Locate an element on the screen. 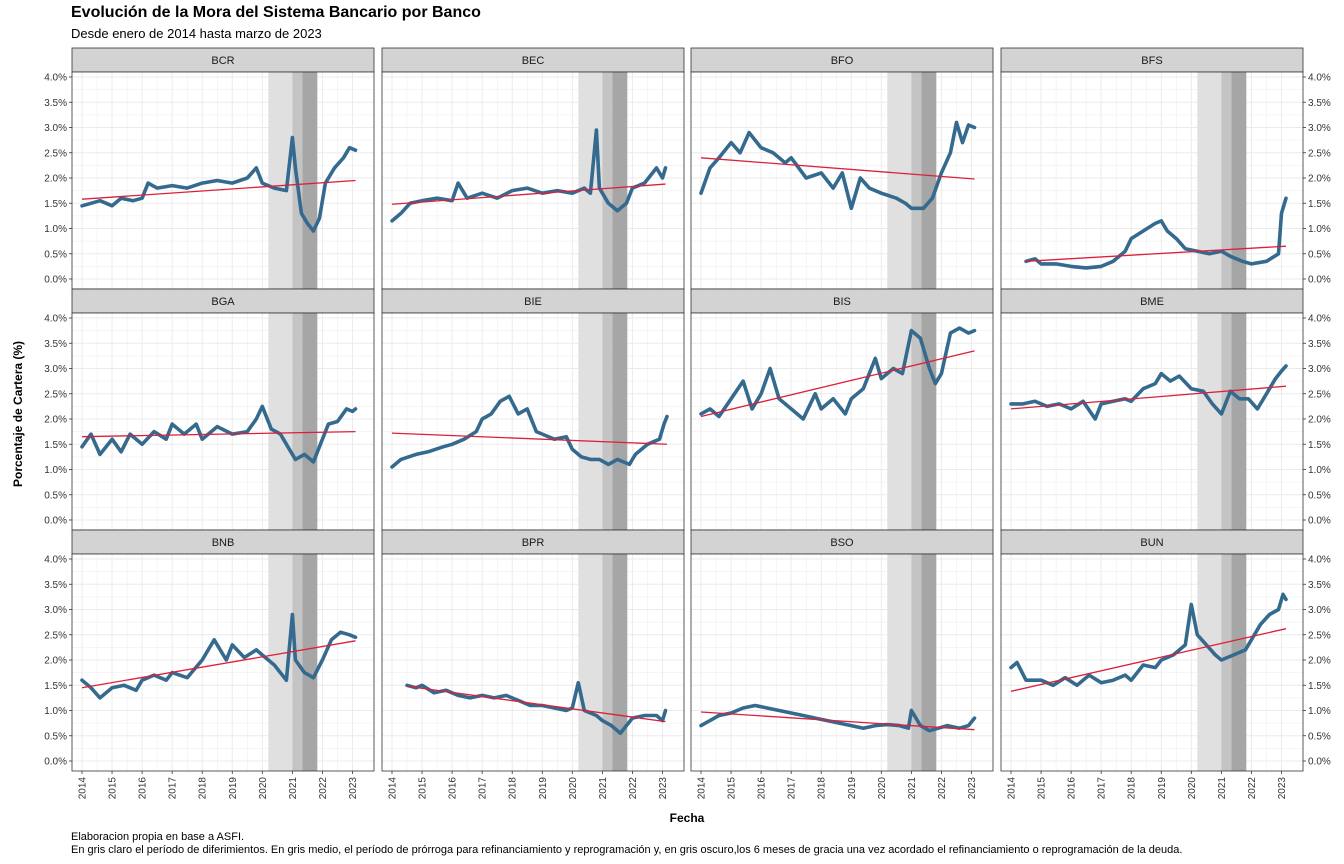 Image resolution: width=1344 pixels, height=864 pixels. strip-label: BFO is located at coordinates (842, 61).